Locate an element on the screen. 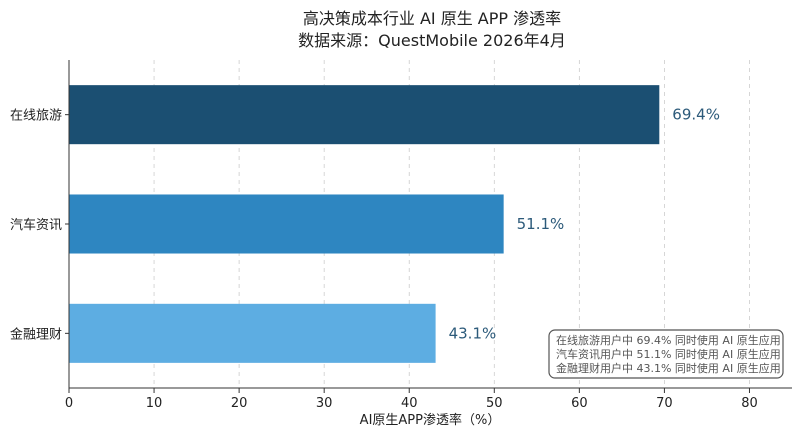 The height and width of the screenshot is (436, 800). x-ticks: 0 10 20 30 40 50 60 70 80 is located at coordinates (411, 399).